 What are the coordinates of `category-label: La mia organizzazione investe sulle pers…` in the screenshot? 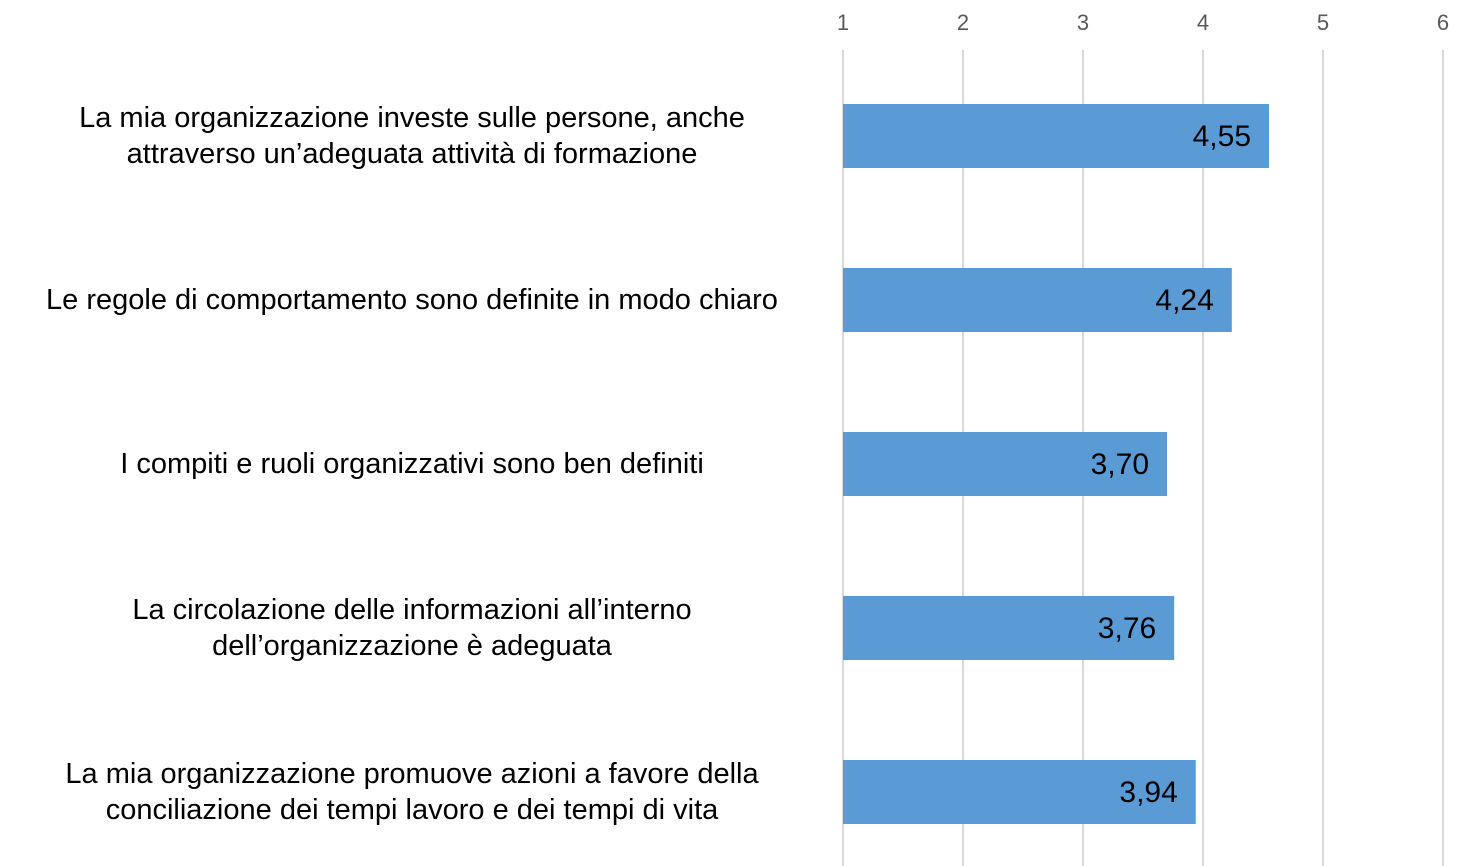 It's located at (412, 136).